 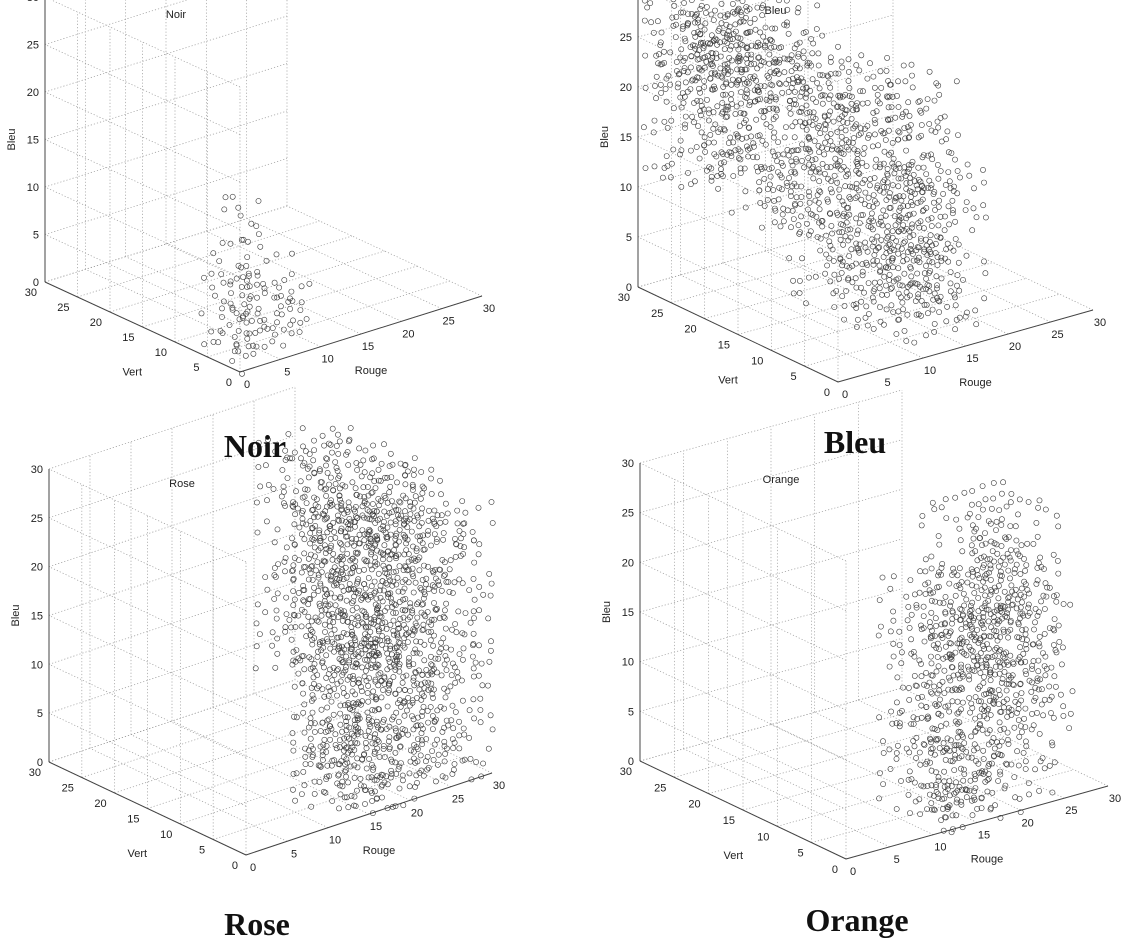 What do you see at coordinates (743, 810) in the screenshot?
I see `axis-vert` at bounding box center [743, 810].